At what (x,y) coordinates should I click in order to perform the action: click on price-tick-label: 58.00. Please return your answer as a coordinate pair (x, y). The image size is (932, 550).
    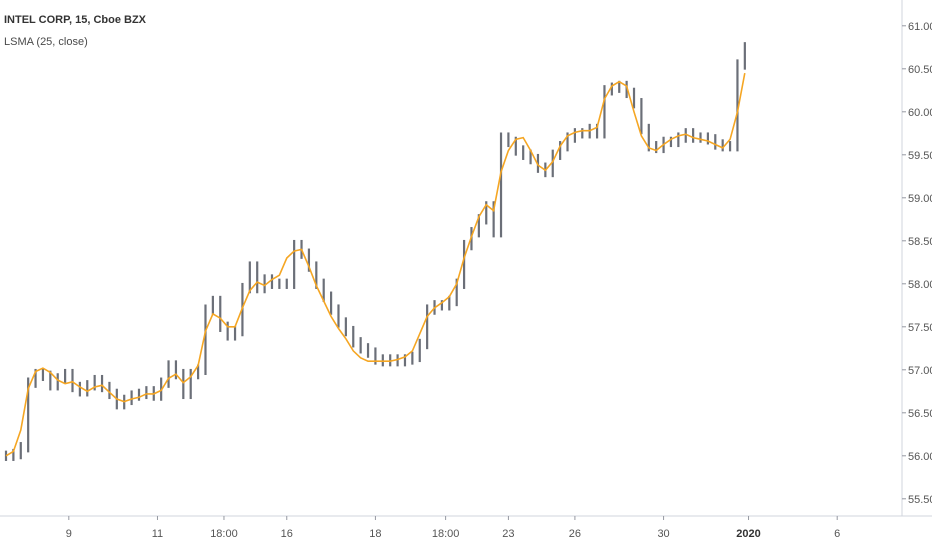
    Looking at the image, I should click on (920, 285).